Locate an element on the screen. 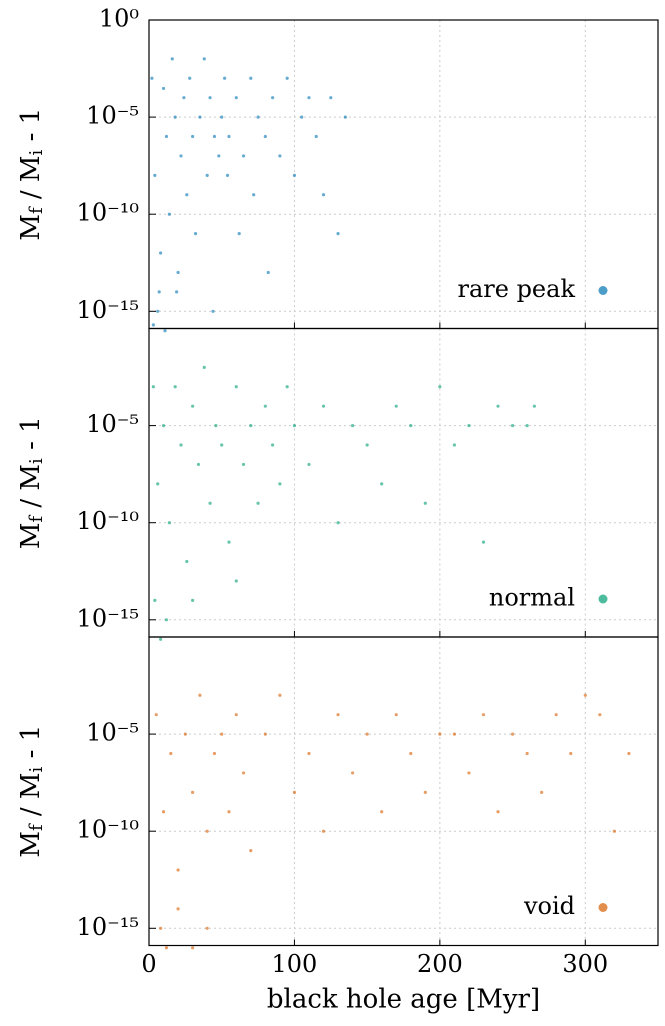 The height and width of the screenshot is (1026, 665). x-tick-label: 200 is located at coordinates (440, 964).